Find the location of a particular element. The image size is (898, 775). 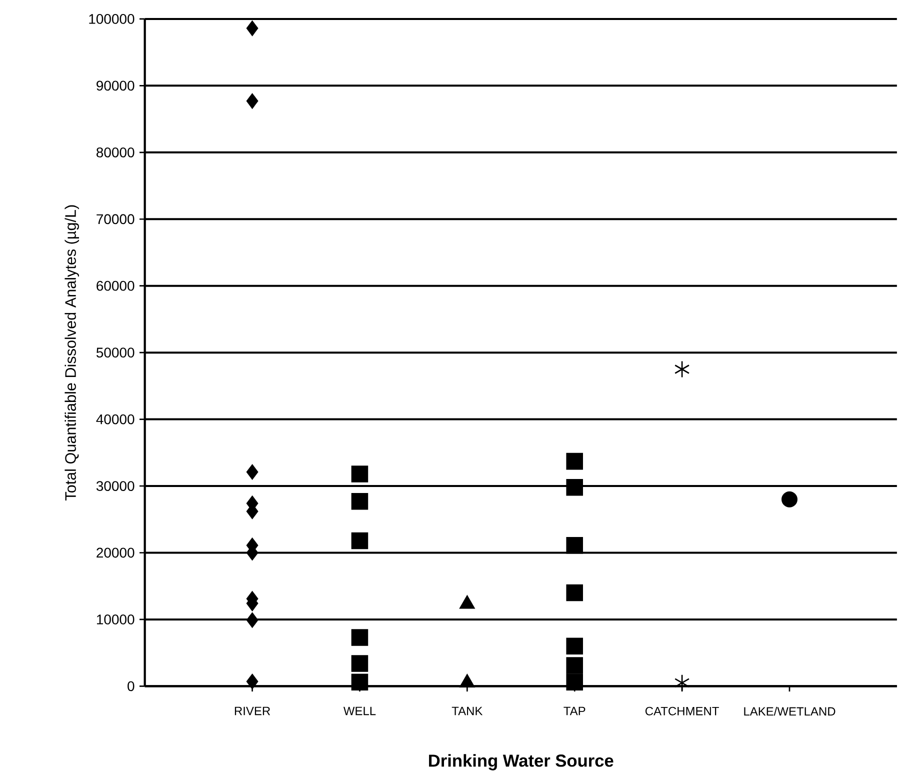

y-tick-label: 60000 is located at coordinates (115, 286).